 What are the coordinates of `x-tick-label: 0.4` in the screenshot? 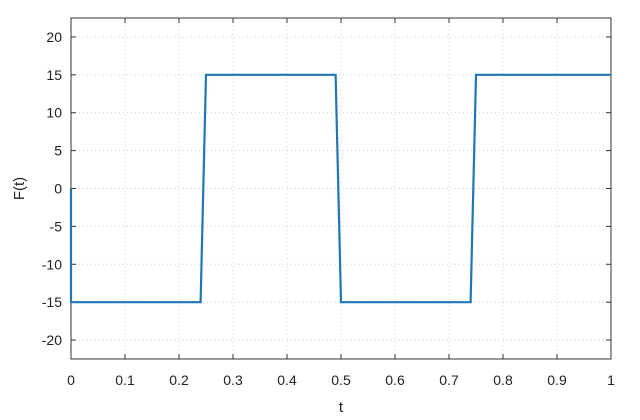 It's located at (287, 380).